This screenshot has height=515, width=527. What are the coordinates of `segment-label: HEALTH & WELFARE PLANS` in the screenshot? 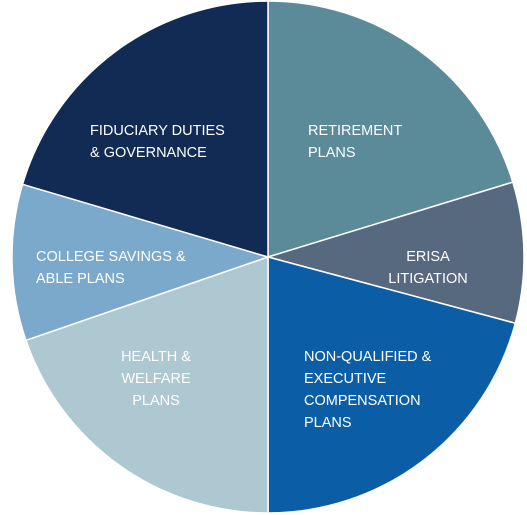 It's located at (156, 379).